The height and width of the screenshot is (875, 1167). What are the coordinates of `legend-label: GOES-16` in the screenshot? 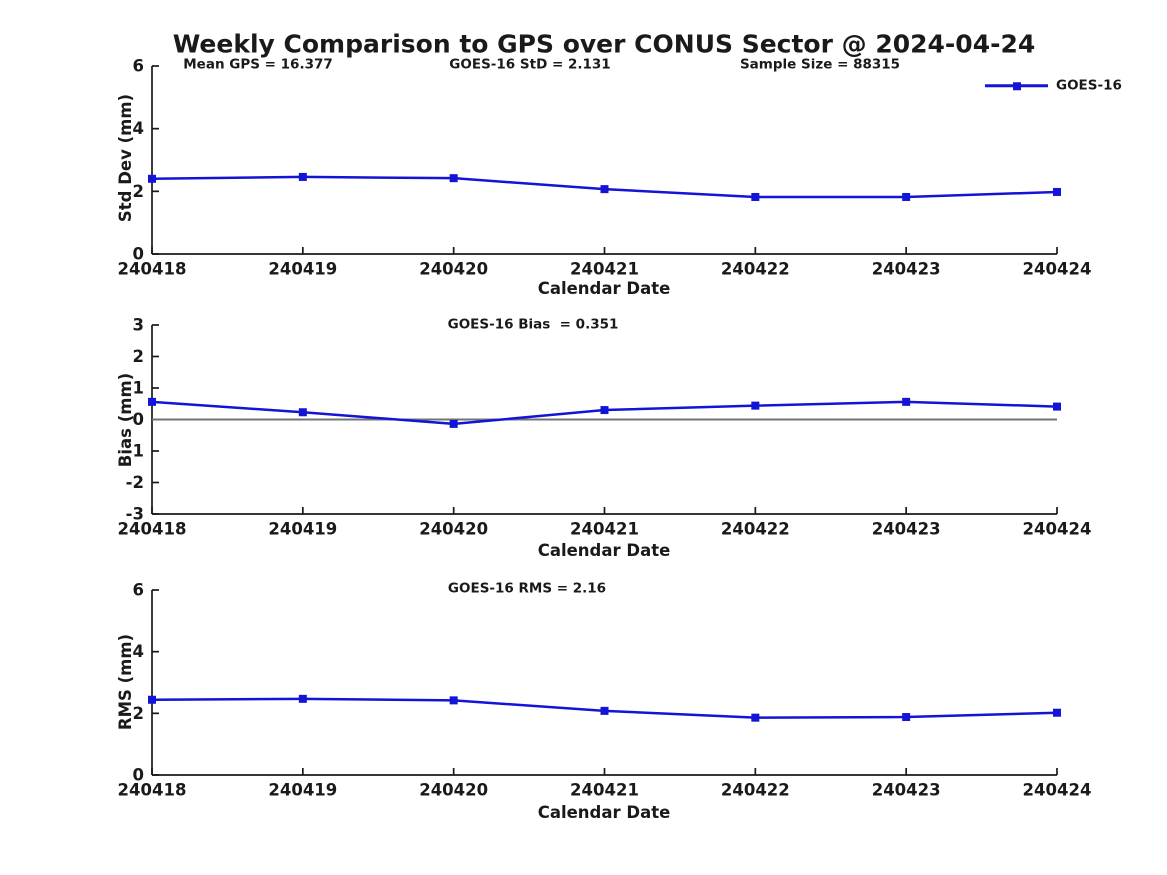 It's located at (1089, 85).